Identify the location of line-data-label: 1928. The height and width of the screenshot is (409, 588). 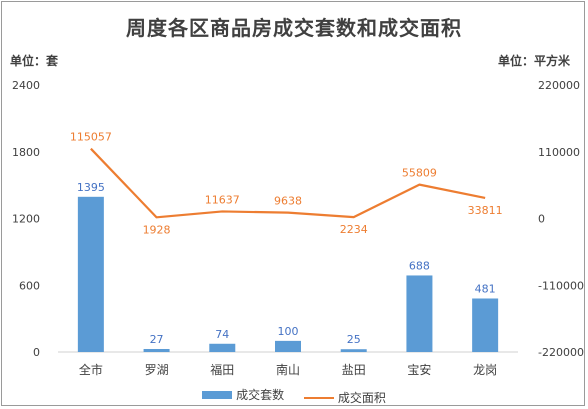
(157, 229).